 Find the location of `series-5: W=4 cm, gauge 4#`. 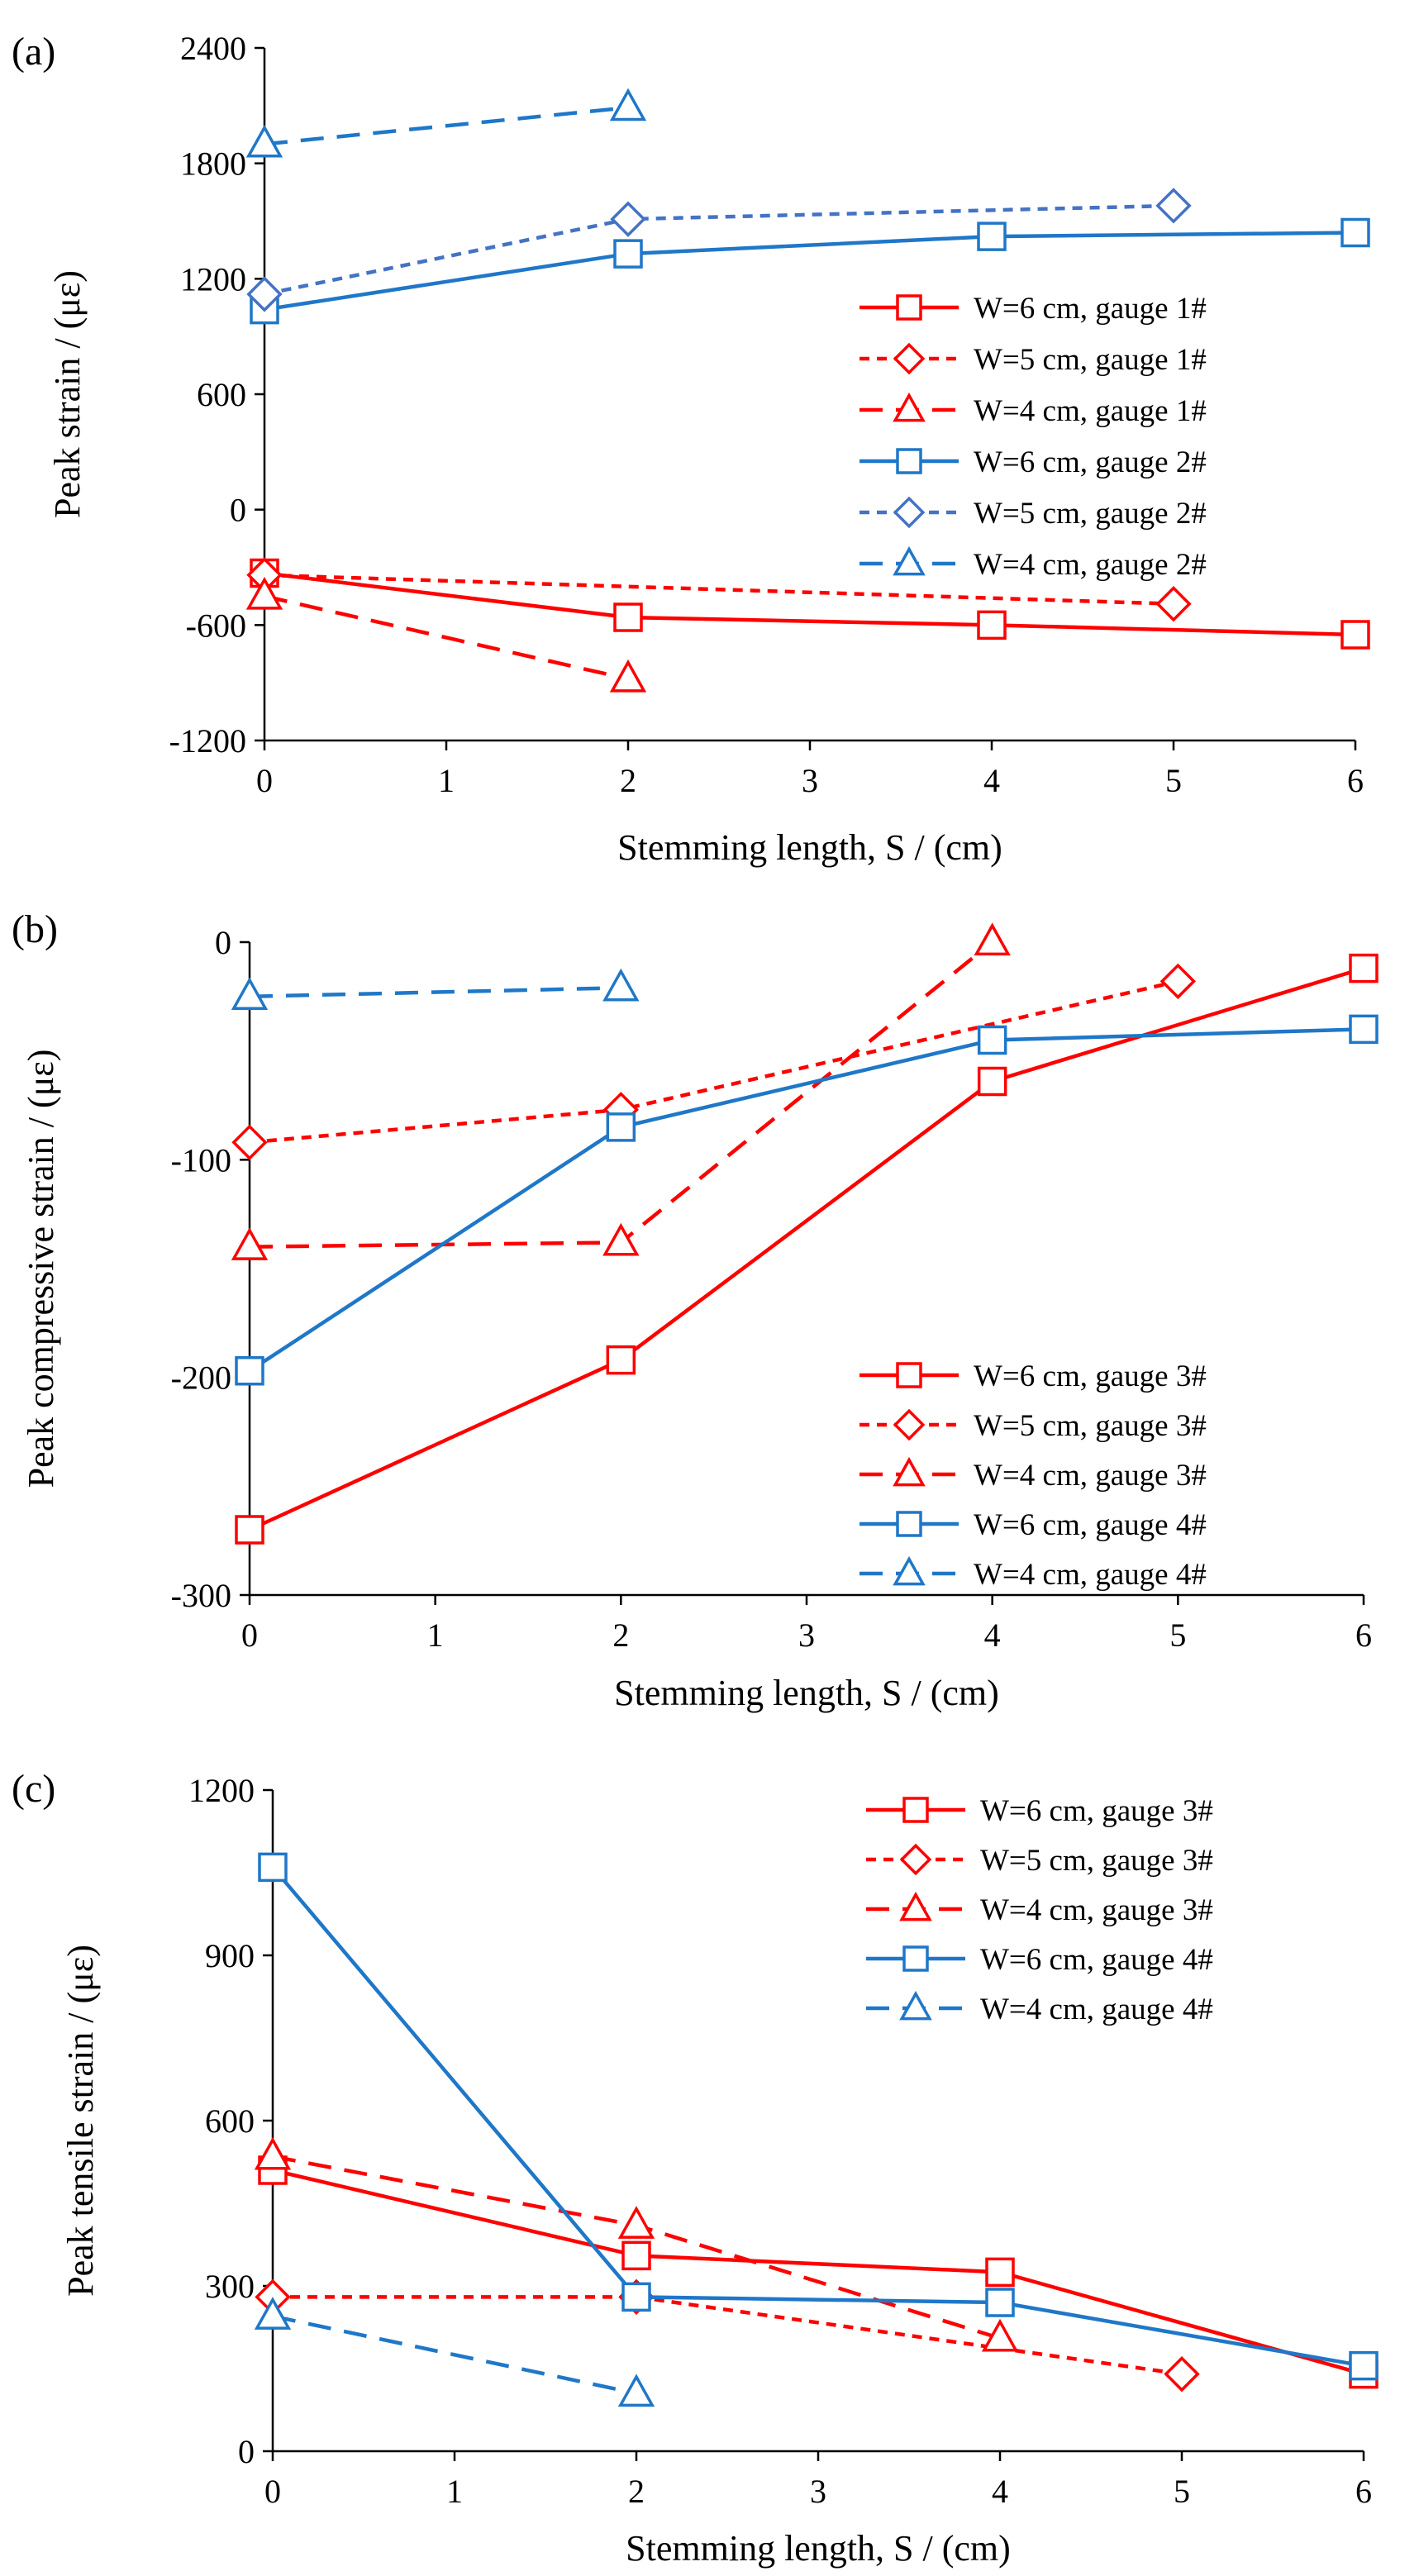

series-5: W=4 cm, gauge 4# is located at coordinates (734, 2199).